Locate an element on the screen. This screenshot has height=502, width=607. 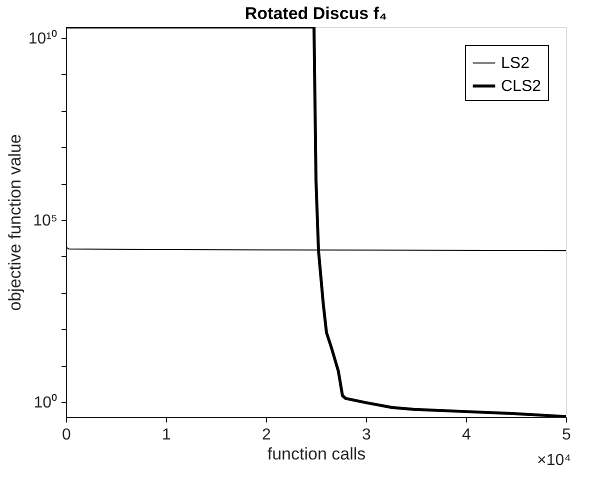
y-axis-title: objective function value is located at coordinates (14, 222).